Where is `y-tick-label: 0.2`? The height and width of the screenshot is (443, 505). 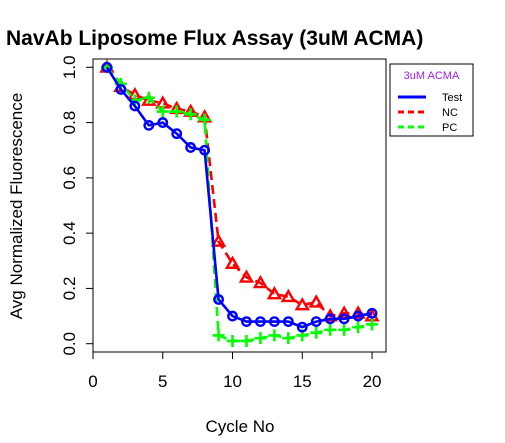 y-tick-label: 0.2 is located at coordinates (69, 289).